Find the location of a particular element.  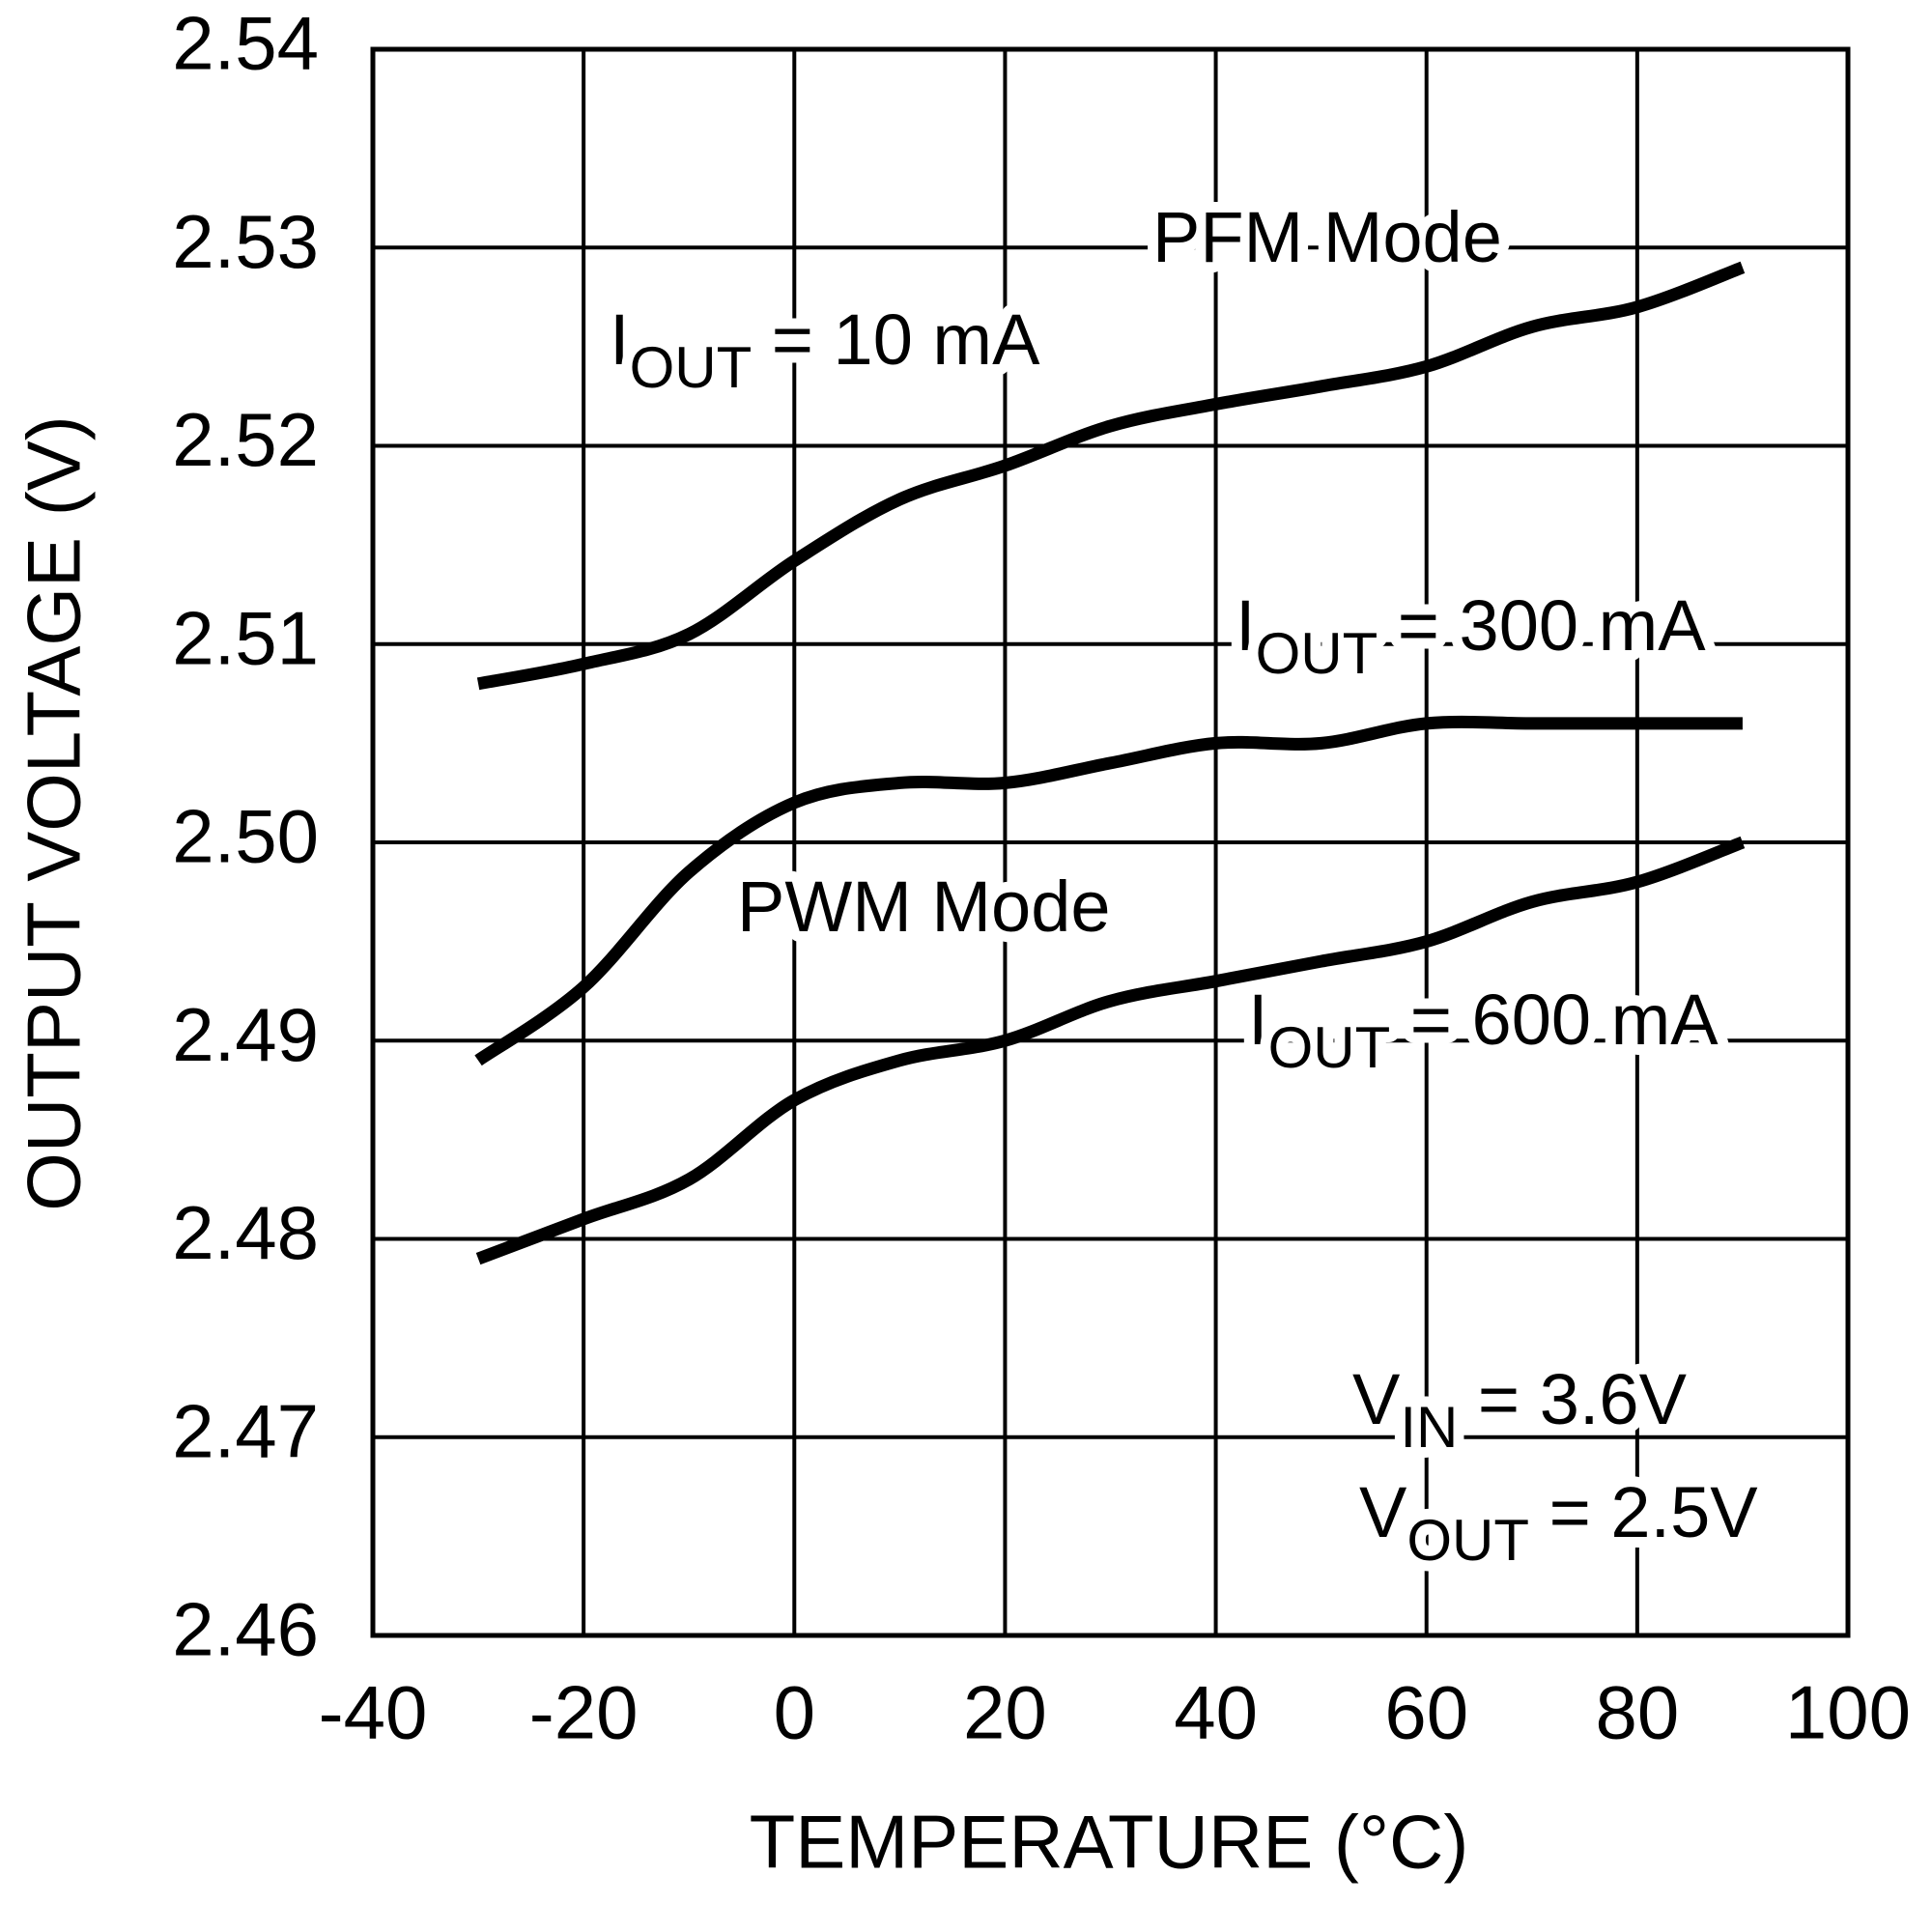

y-tick-label: 2.54 is located at coordinates (245, 43).